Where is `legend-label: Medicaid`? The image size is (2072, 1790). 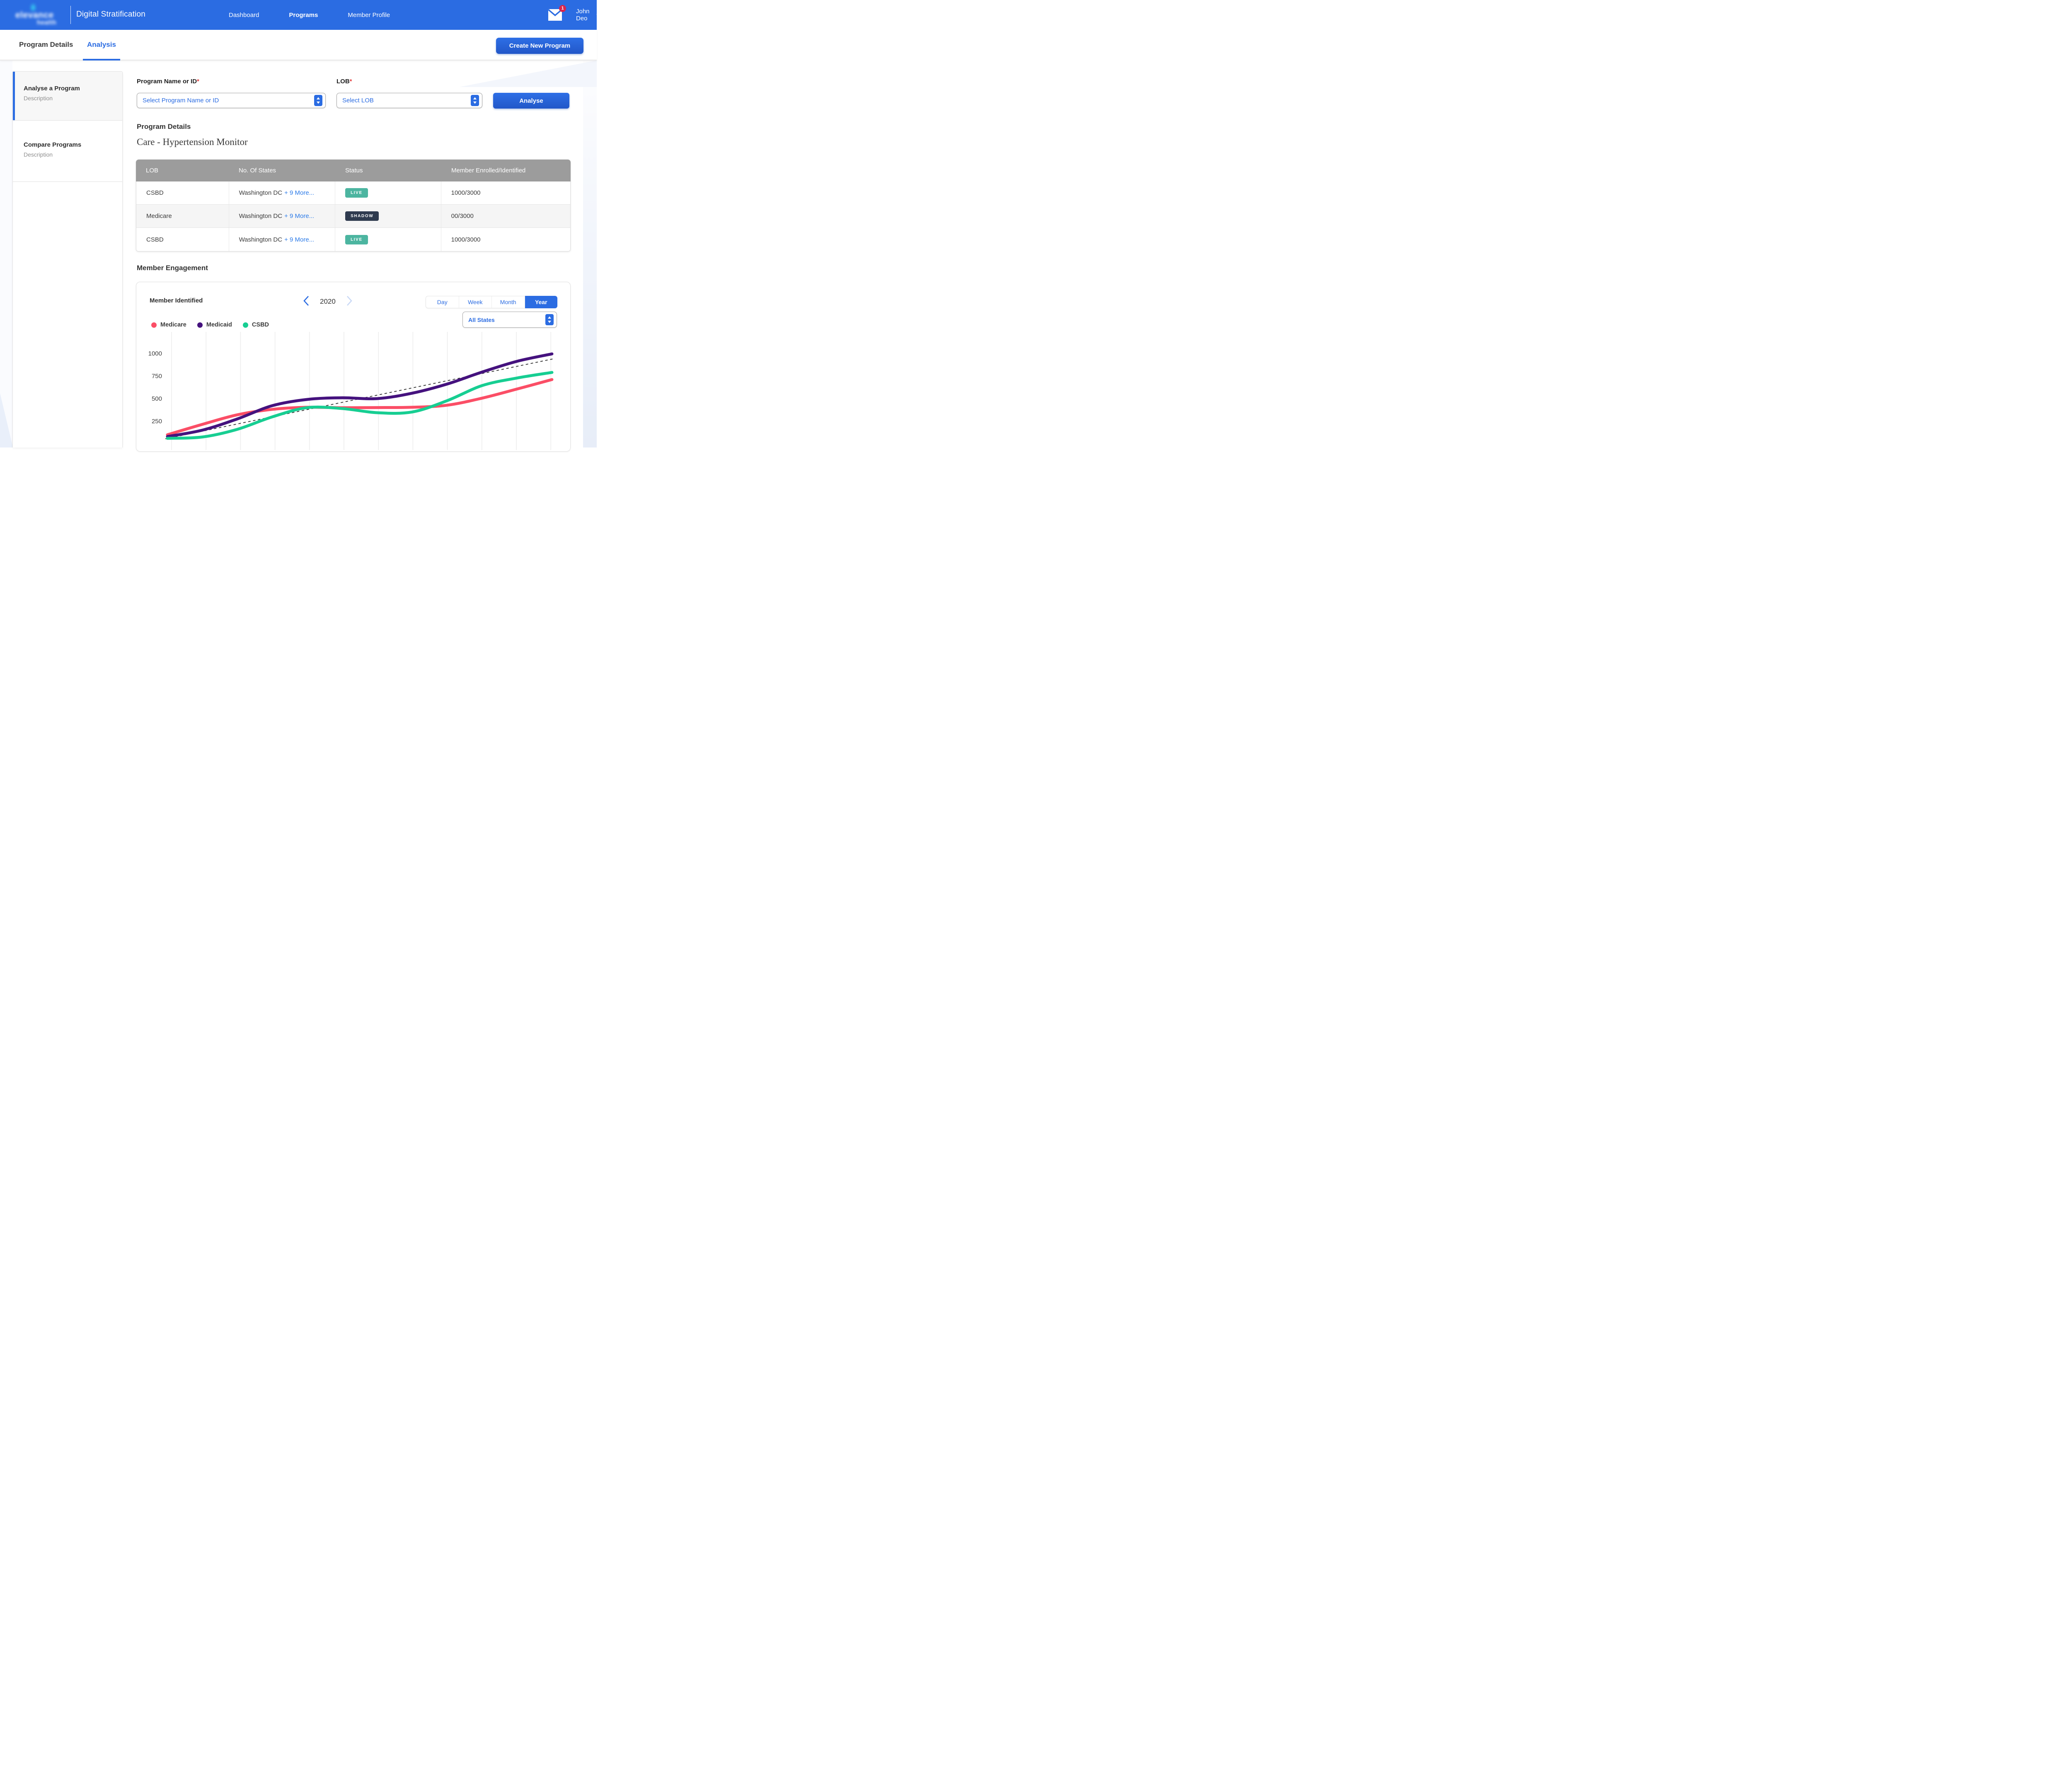
legend-label: Medicaid is located at coordinates (219, 325).